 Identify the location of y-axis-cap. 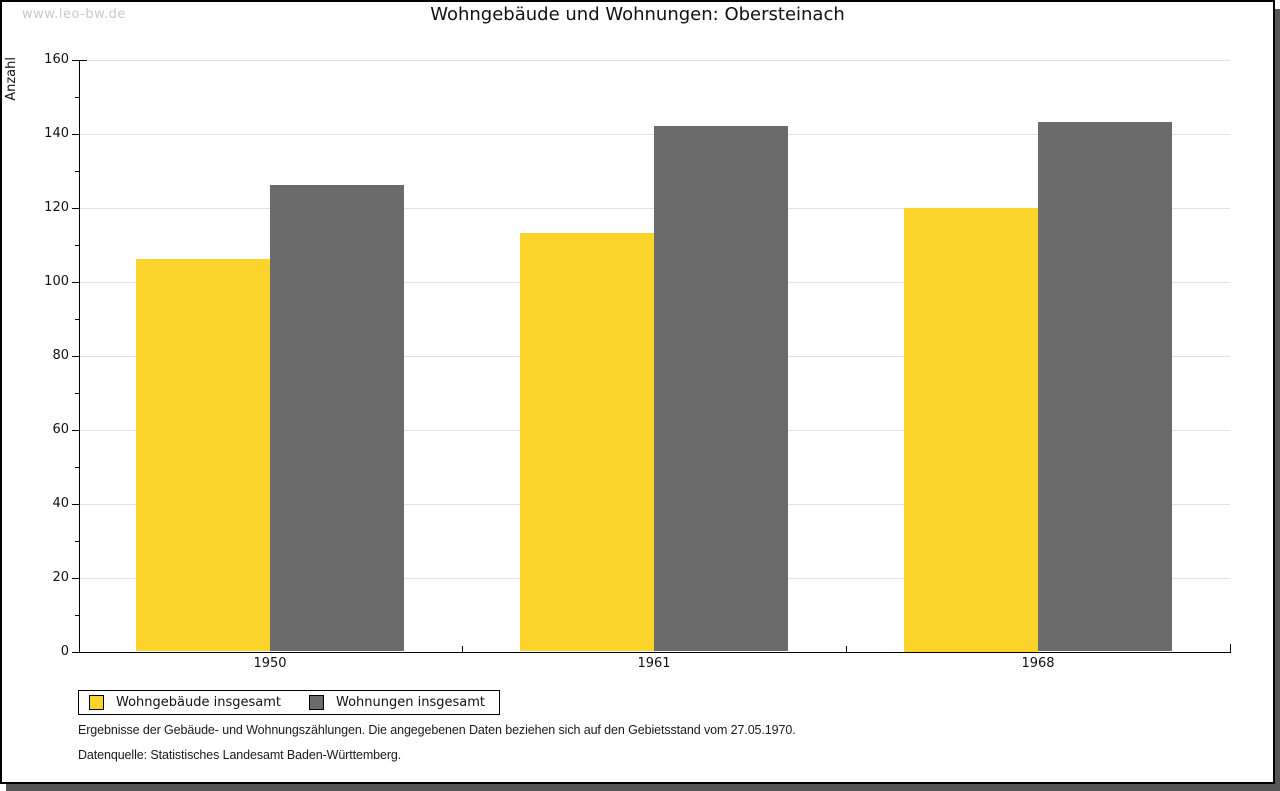
(83, 60).